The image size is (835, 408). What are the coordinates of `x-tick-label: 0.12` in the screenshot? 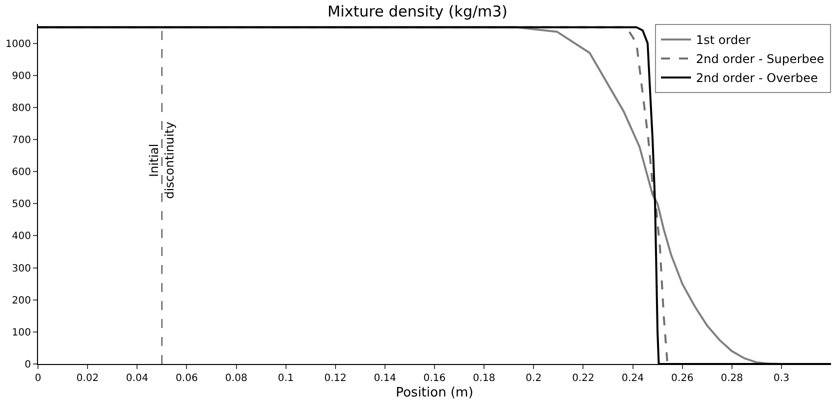 It's located at (335, 378).